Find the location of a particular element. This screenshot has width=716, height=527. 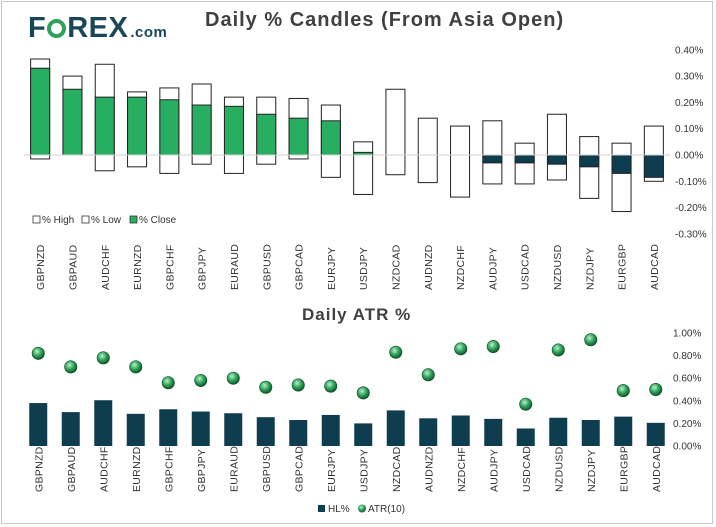

legend-label: HL% is located at coordinates (339, 509).